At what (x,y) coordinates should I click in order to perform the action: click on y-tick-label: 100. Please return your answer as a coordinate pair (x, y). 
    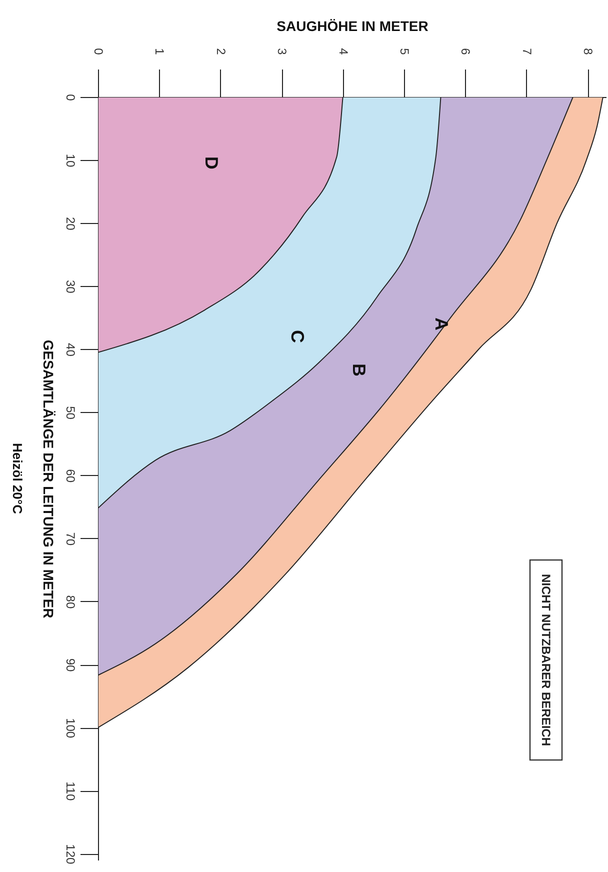
    Looking at the image, I should click on (71, 728).